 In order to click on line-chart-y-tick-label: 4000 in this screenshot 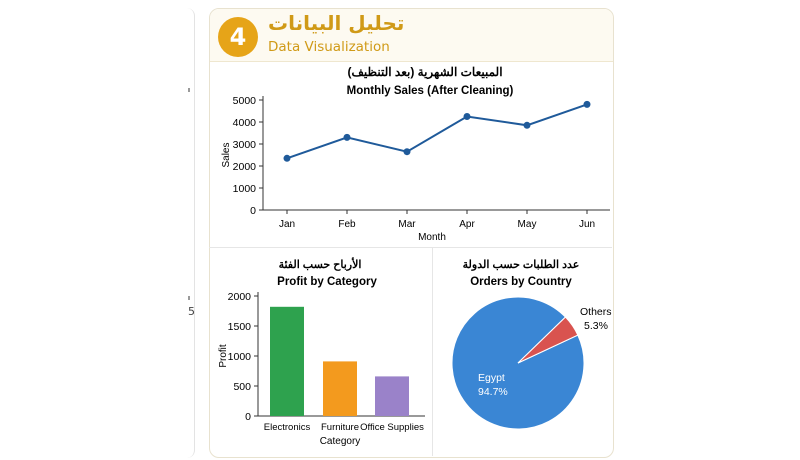, I will do `click(245, 123)`.